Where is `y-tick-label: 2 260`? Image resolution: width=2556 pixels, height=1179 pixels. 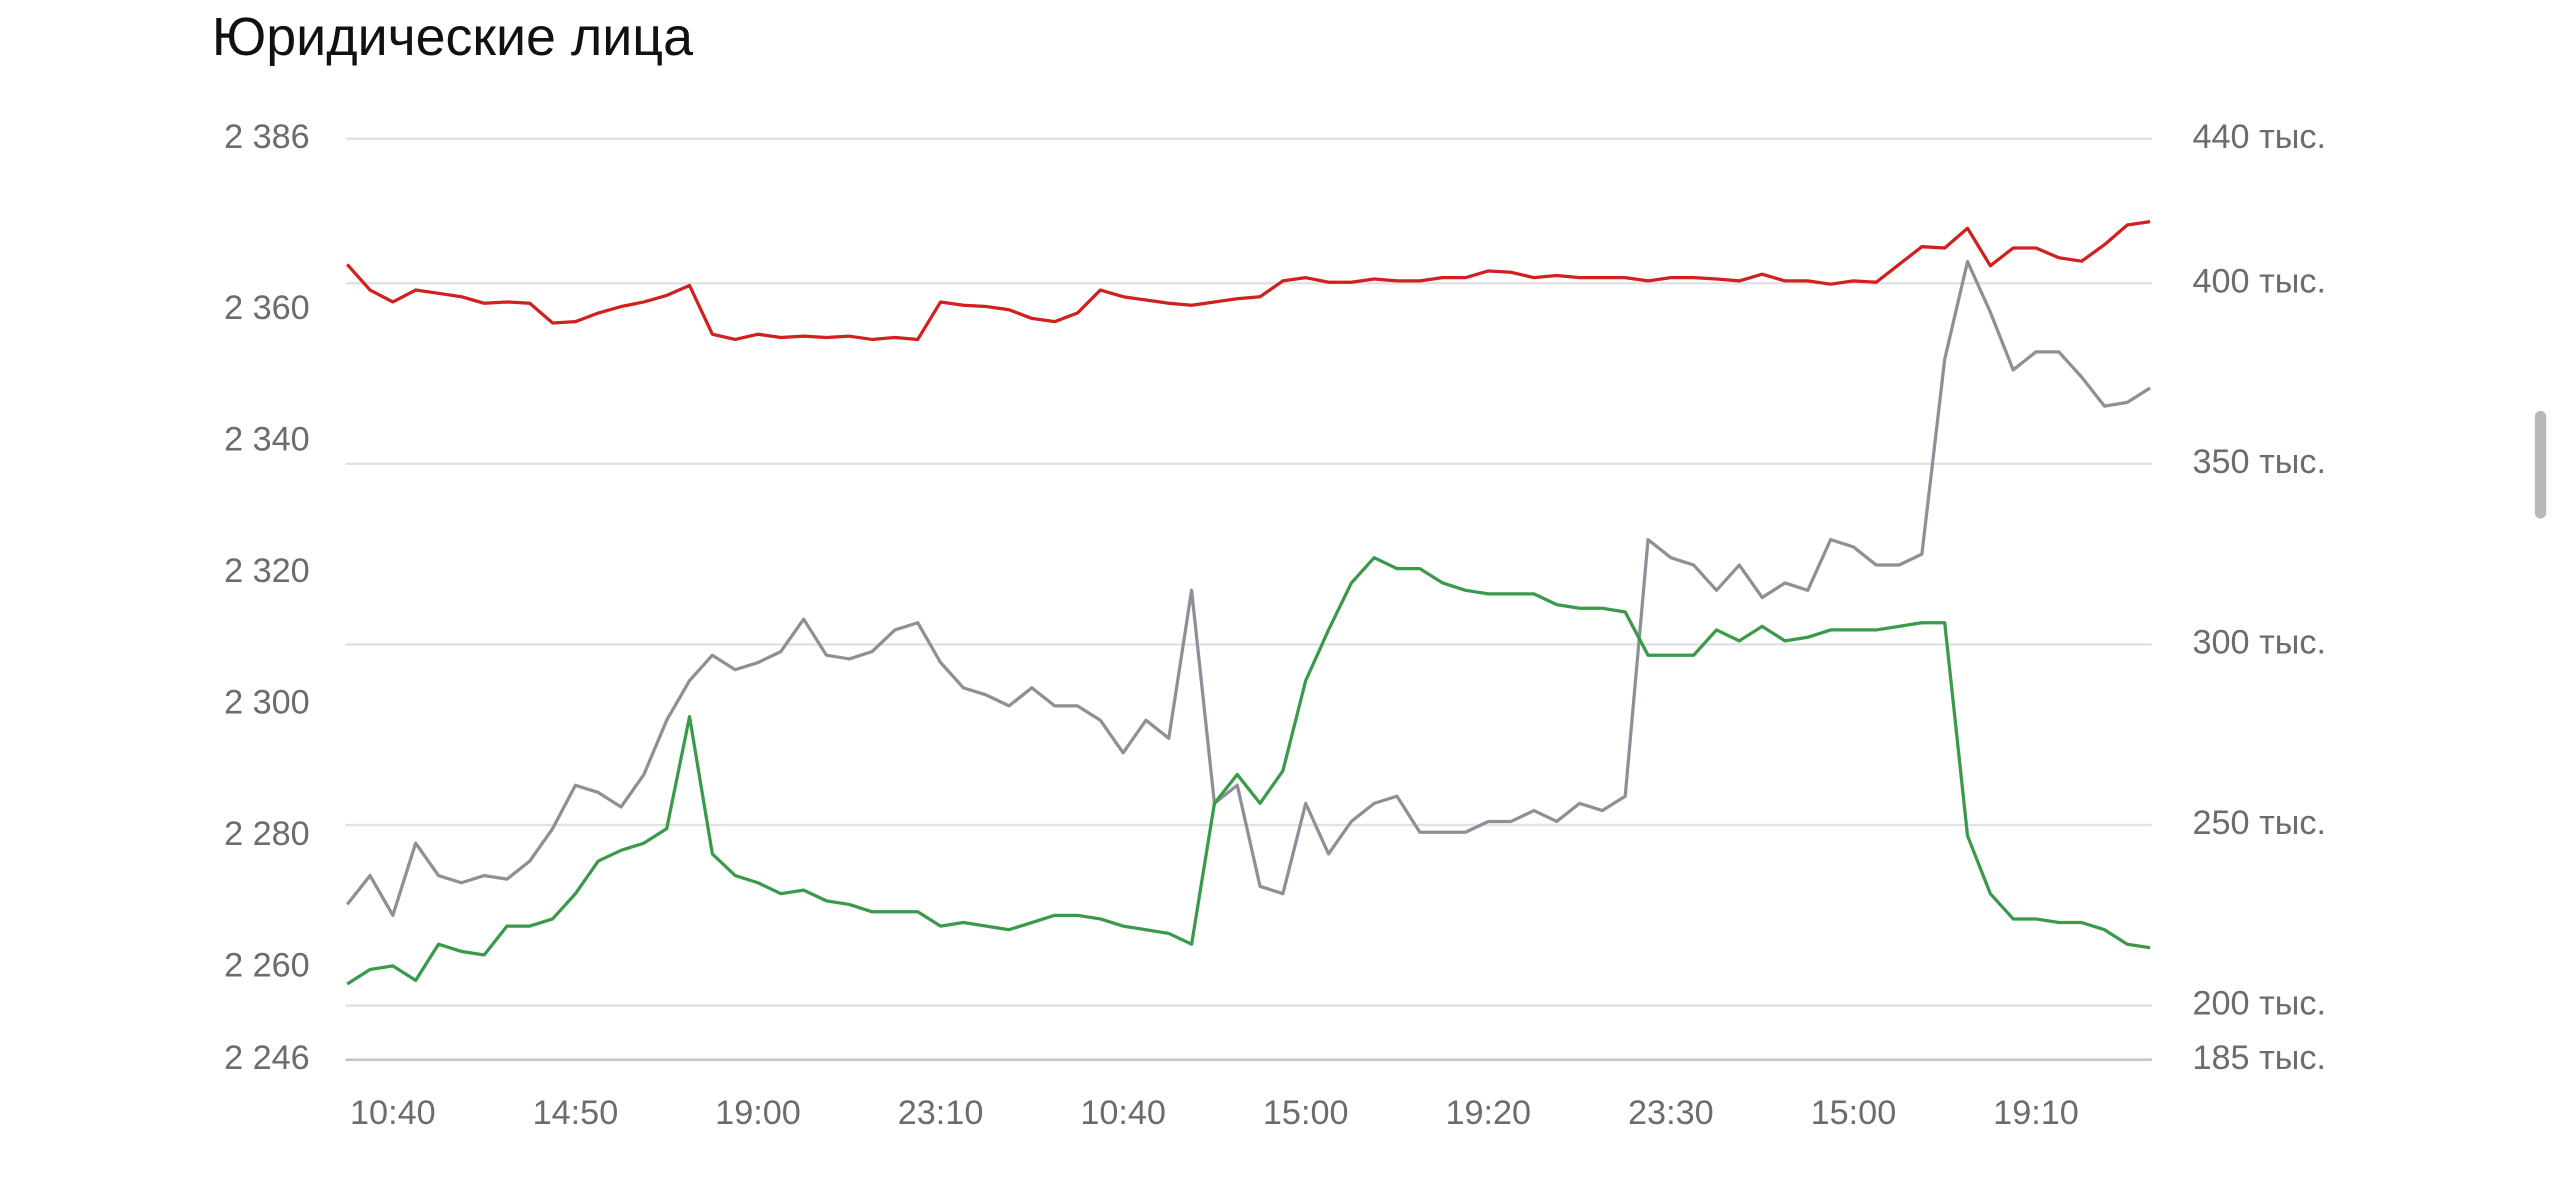 y-tick-label: 2 260 is located at coordinates (267, 966).